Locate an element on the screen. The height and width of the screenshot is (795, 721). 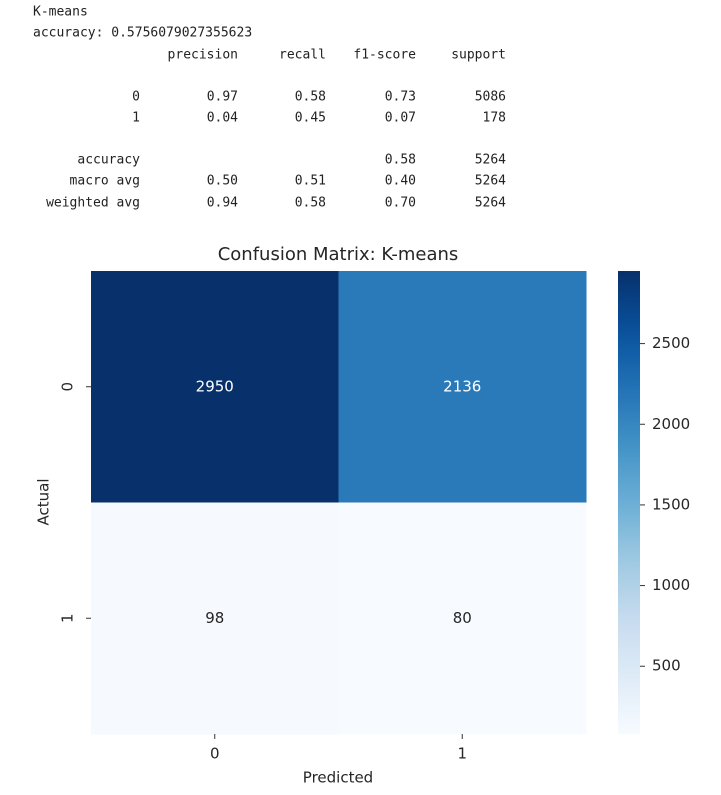
report-cell: 0.50 is located at coordinates (222, 181).